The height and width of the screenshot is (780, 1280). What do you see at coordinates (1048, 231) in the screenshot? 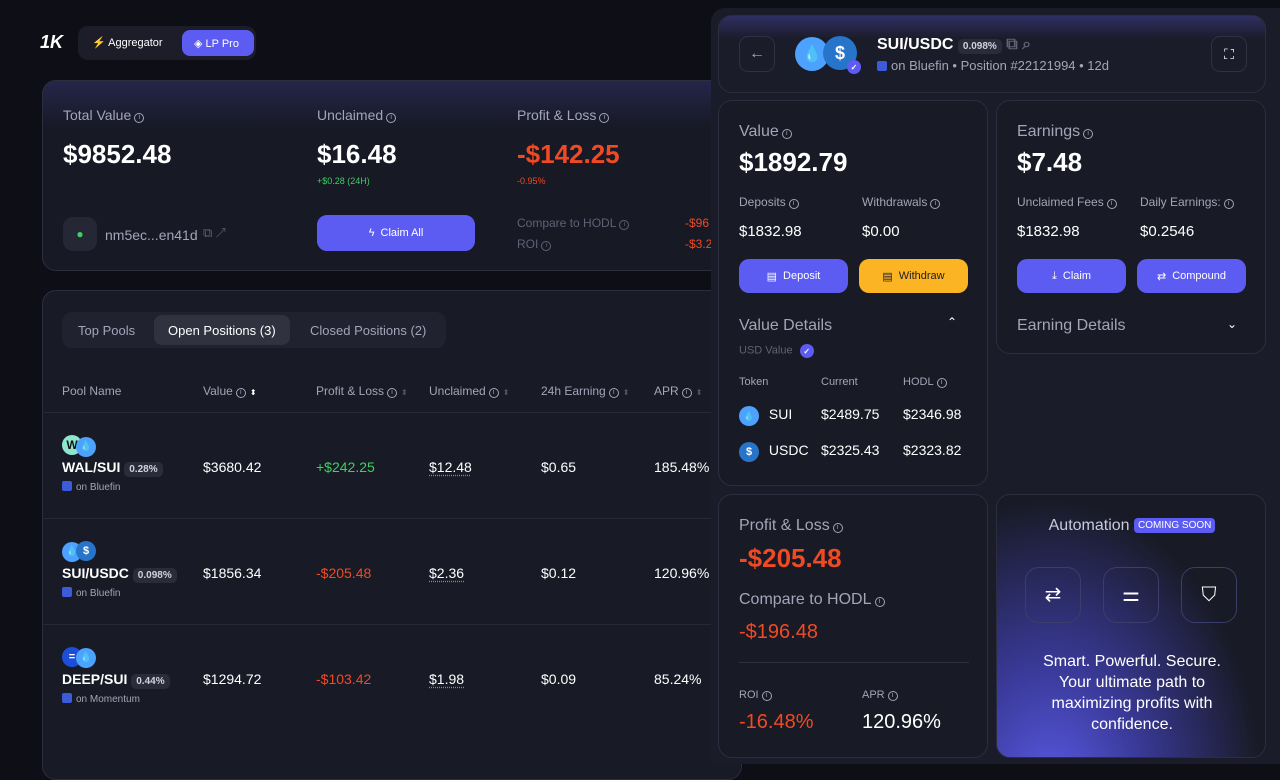
I see `unclaimed-fees-value: $1832.98` at bounding box center [1048, 231].